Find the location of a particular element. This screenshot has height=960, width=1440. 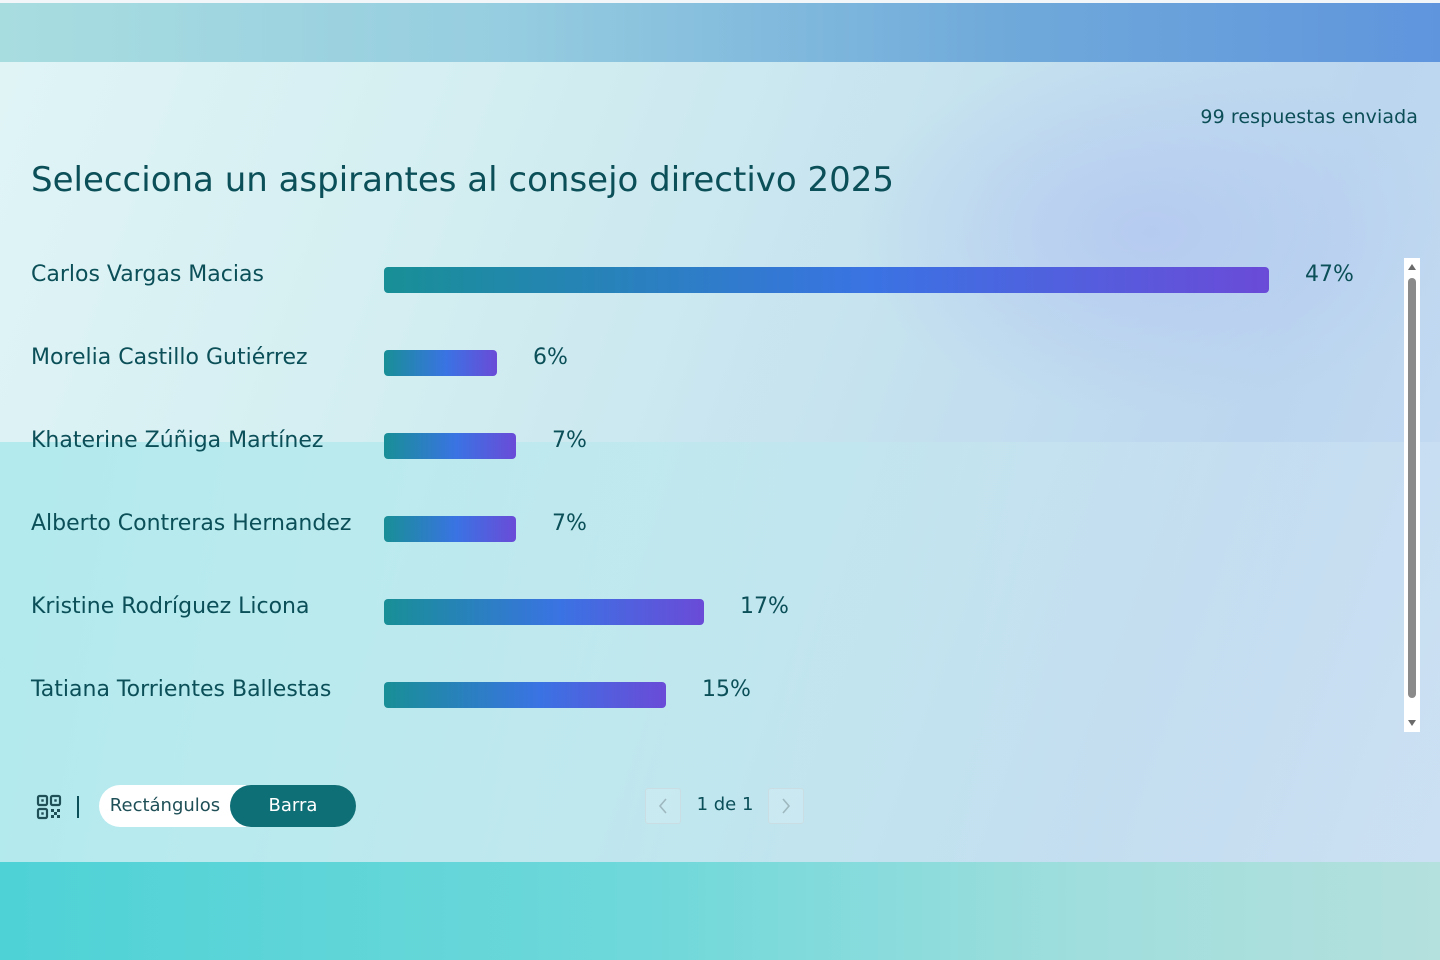

view-toggle: Rectángulos Barra is located at coordinates (227, 806).